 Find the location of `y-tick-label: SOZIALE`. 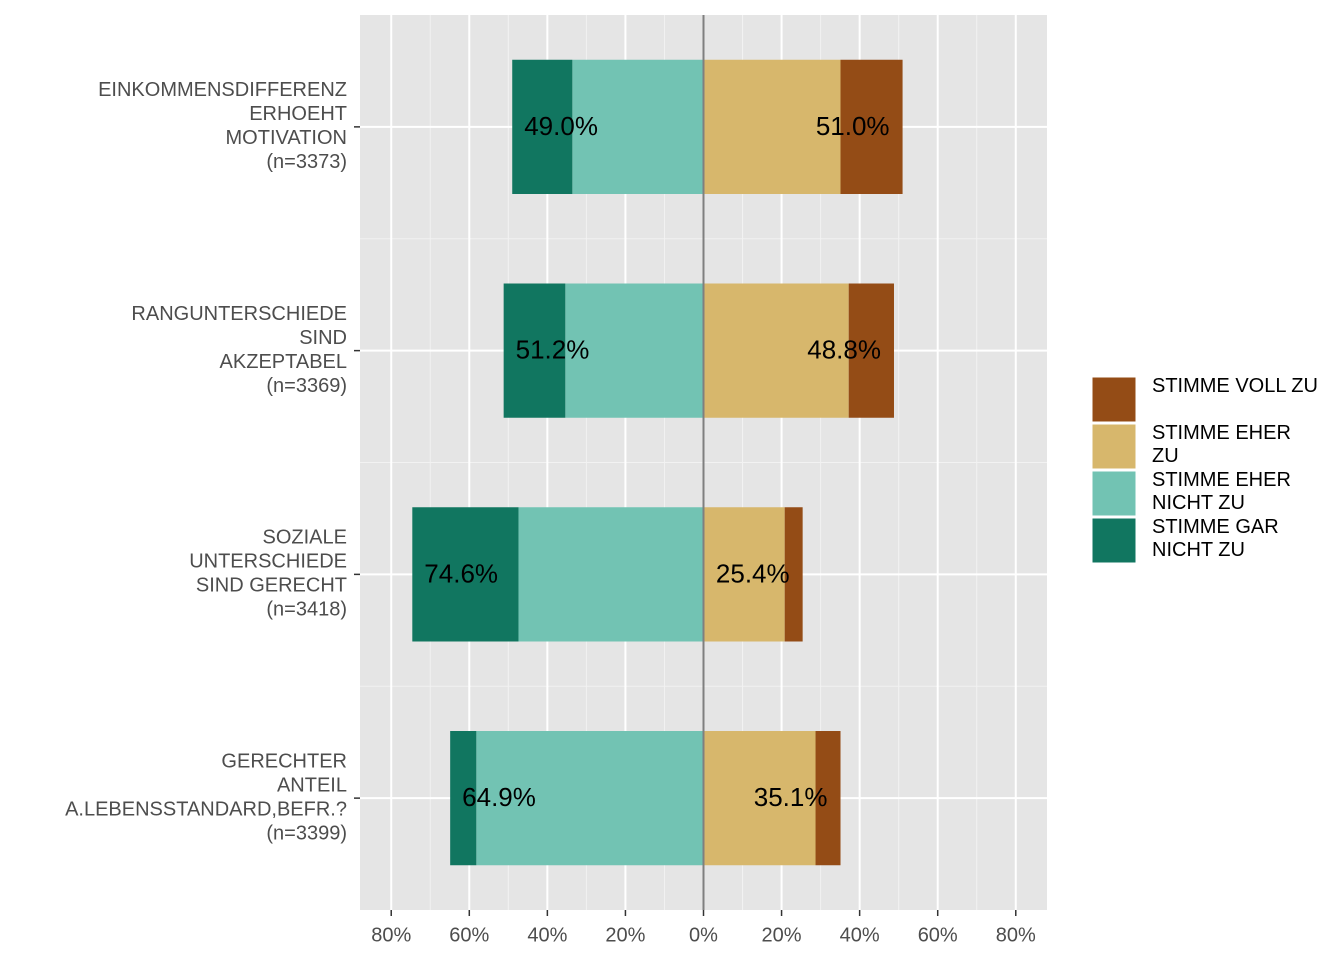

y-tick-label: SOZIALE is located at coordinates (305, 538).